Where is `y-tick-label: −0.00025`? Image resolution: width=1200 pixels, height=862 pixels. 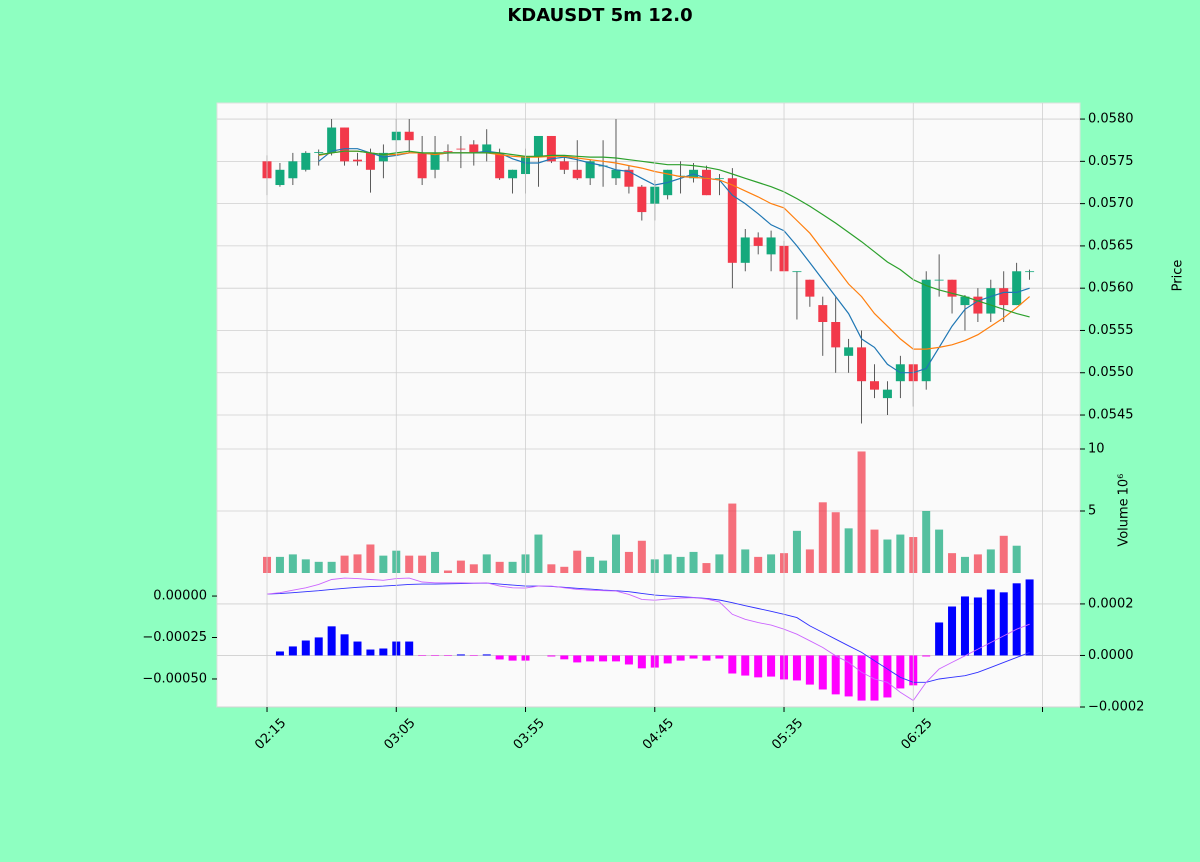 y-tick-label: −0.00025 is located at coordinates (174, 637).